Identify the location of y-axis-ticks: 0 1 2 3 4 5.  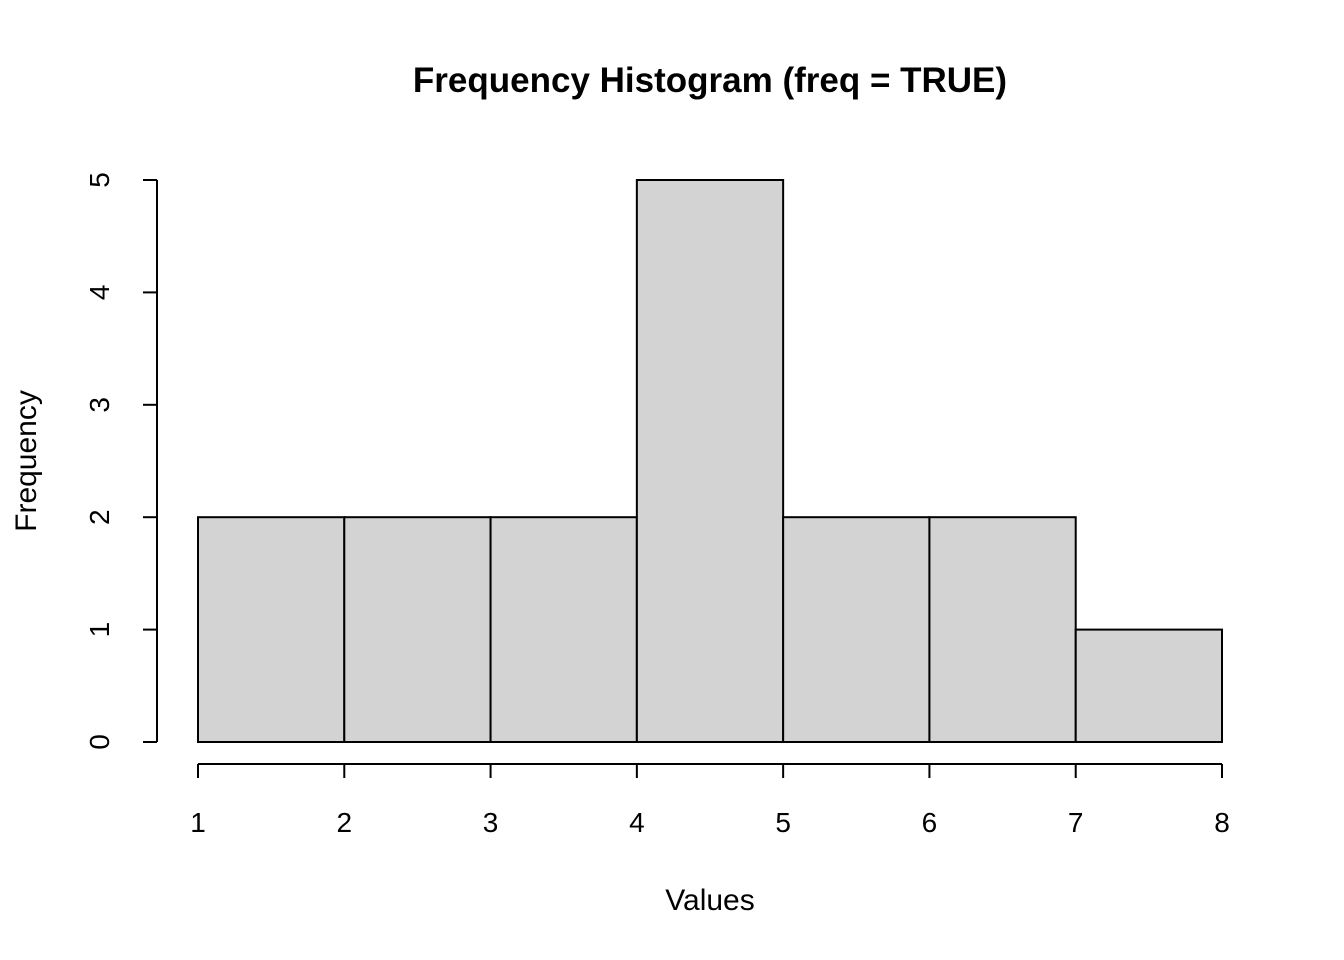
(120, 461).